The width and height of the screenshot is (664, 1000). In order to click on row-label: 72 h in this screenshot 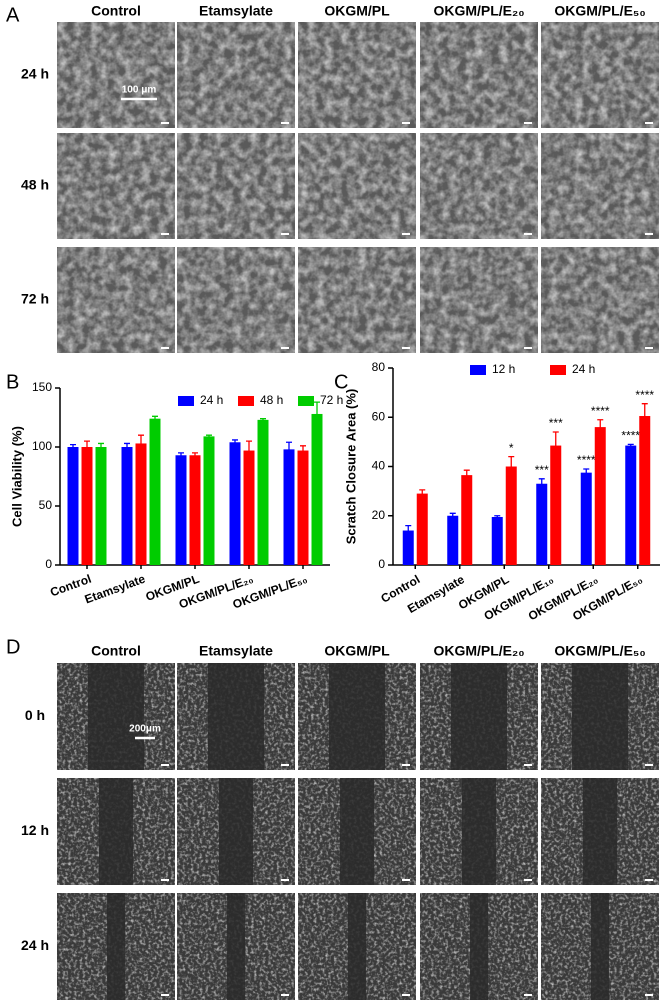, I will do `click(35, 299)`.